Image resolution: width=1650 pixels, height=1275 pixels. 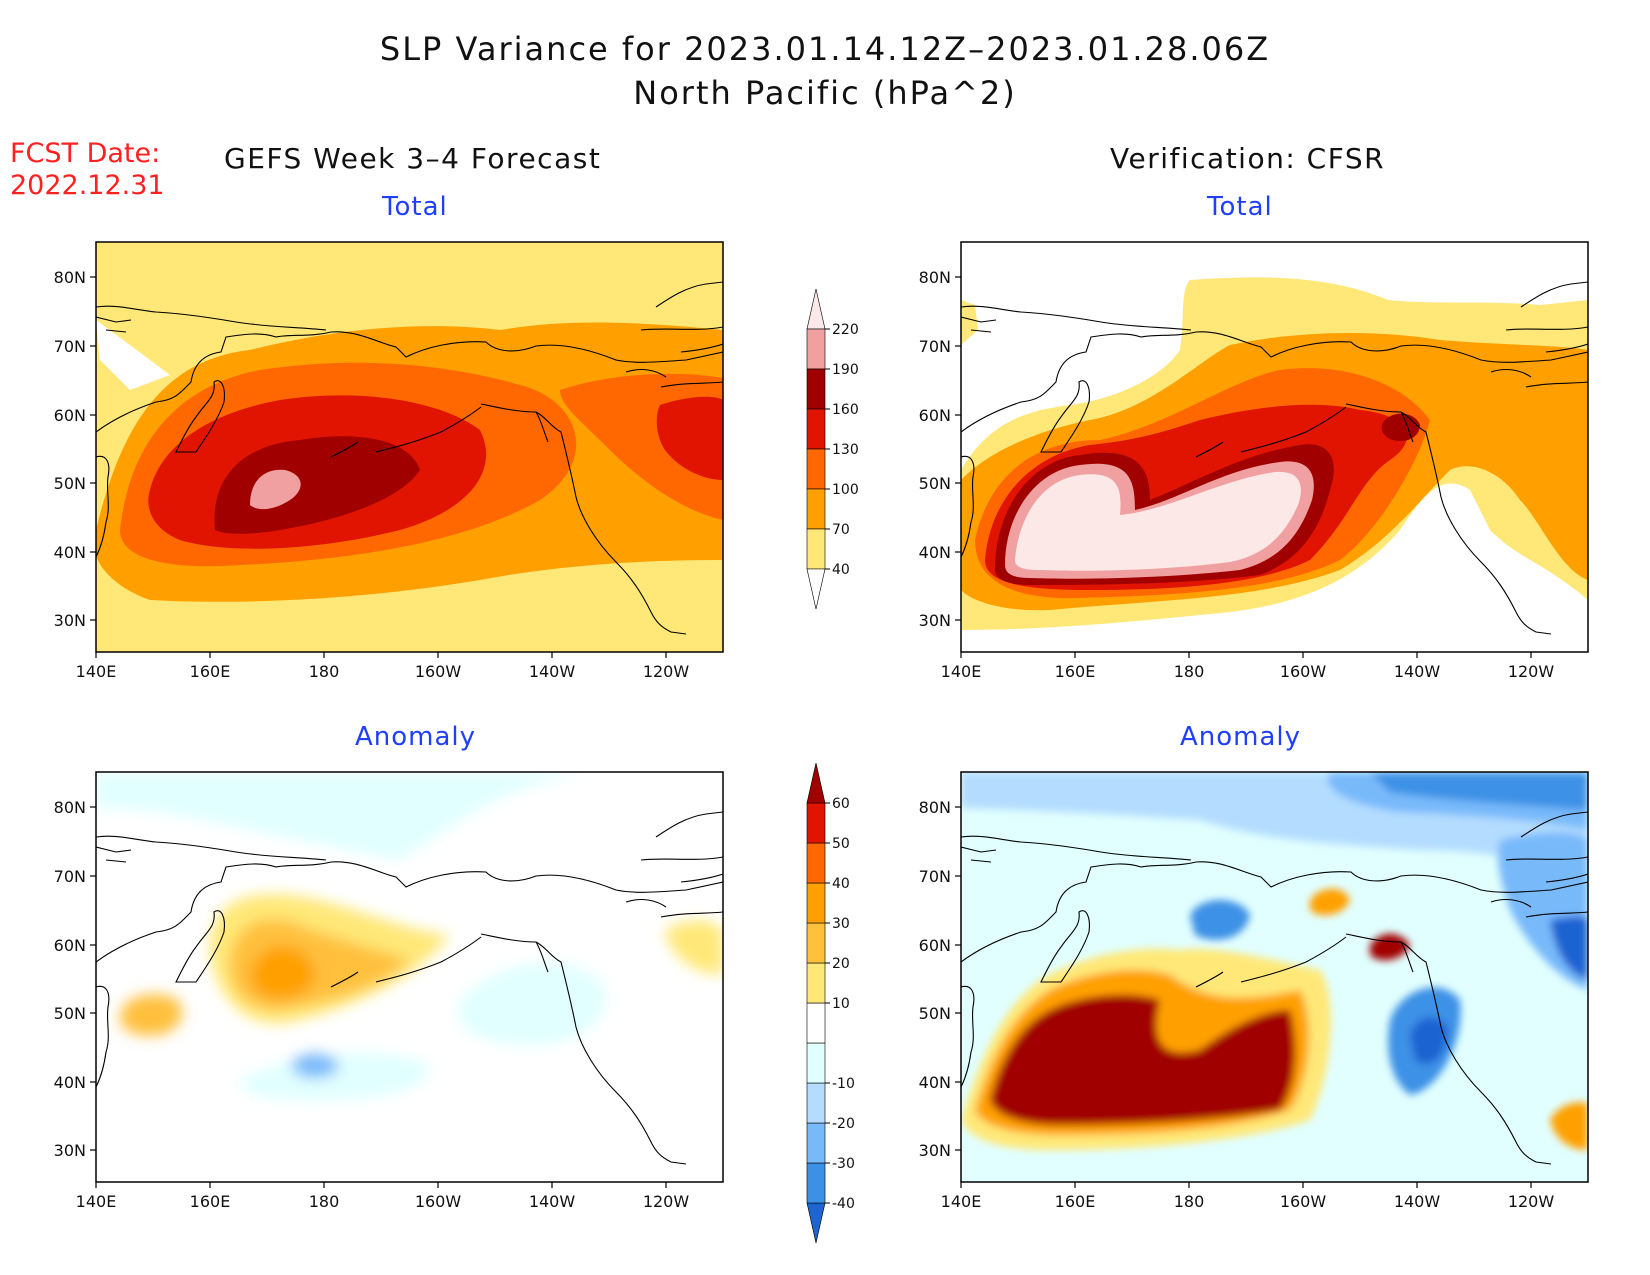 I want to click on forecast-total-field, so click(x=409, y=447).